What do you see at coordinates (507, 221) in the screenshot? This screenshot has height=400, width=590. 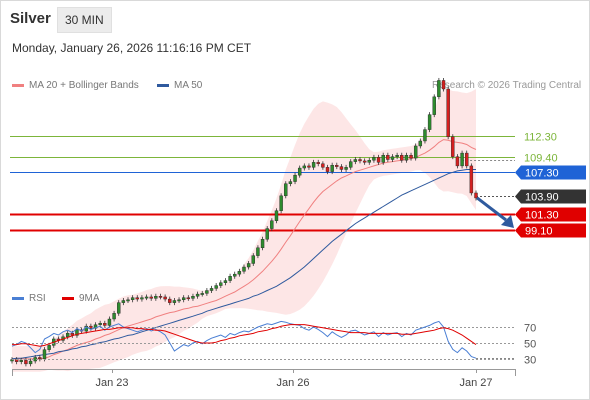 I see `forecast-arrow-head` at bounding box center [507, 221].